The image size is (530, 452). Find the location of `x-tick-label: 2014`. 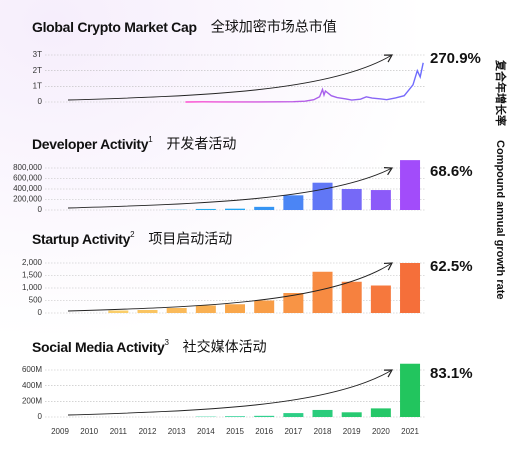

x-tick-label: 2014 is located at coordinates (206, 431).